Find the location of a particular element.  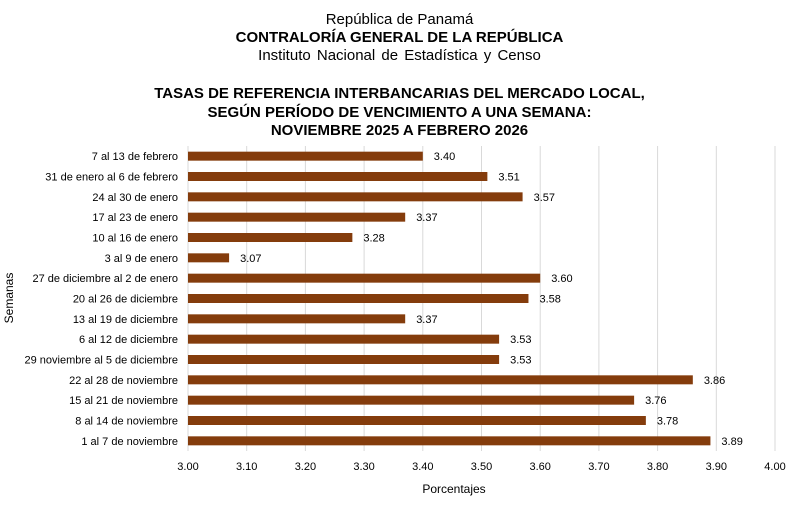

data-label: 3.40 is located at coordinates (444, 157).